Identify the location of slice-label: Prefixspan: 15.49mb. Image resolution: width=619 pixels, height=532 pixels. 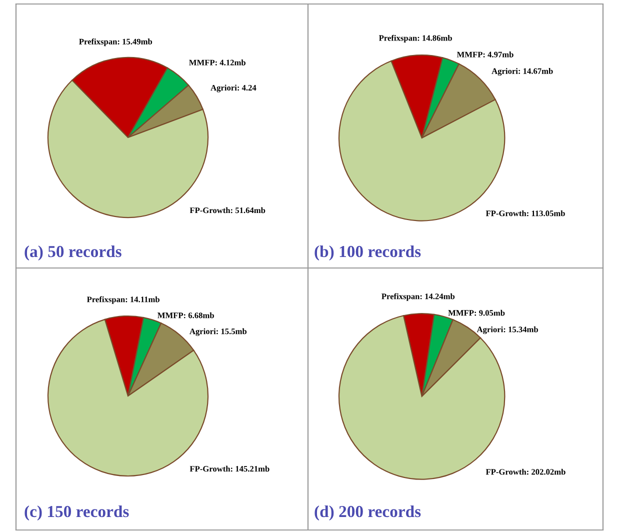
(115, 42).